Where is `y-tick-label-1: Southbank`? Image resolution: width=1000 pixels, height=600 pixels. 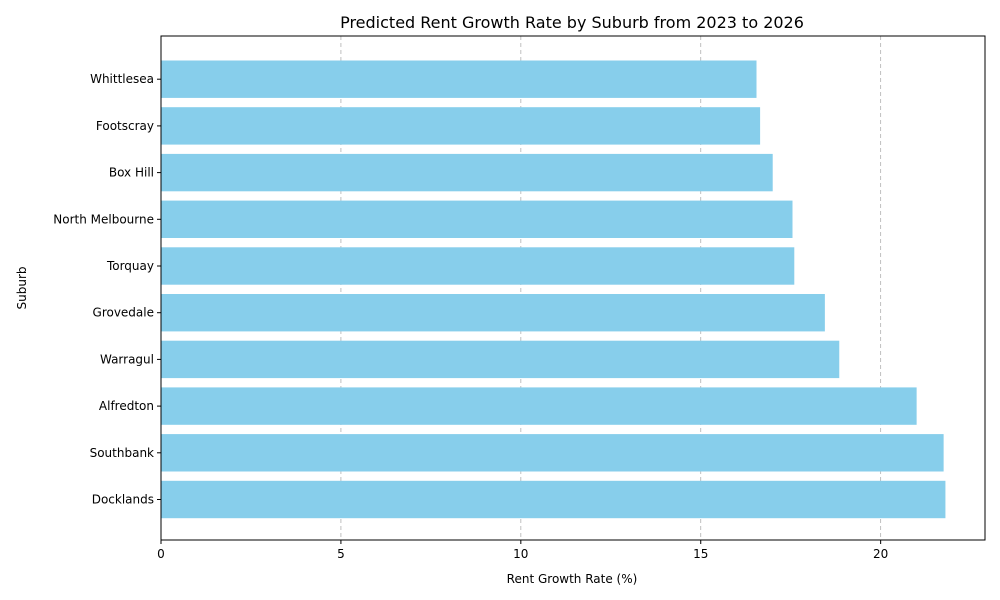 y-tick-label-1: Southbank is located at coordinates (122, 453).